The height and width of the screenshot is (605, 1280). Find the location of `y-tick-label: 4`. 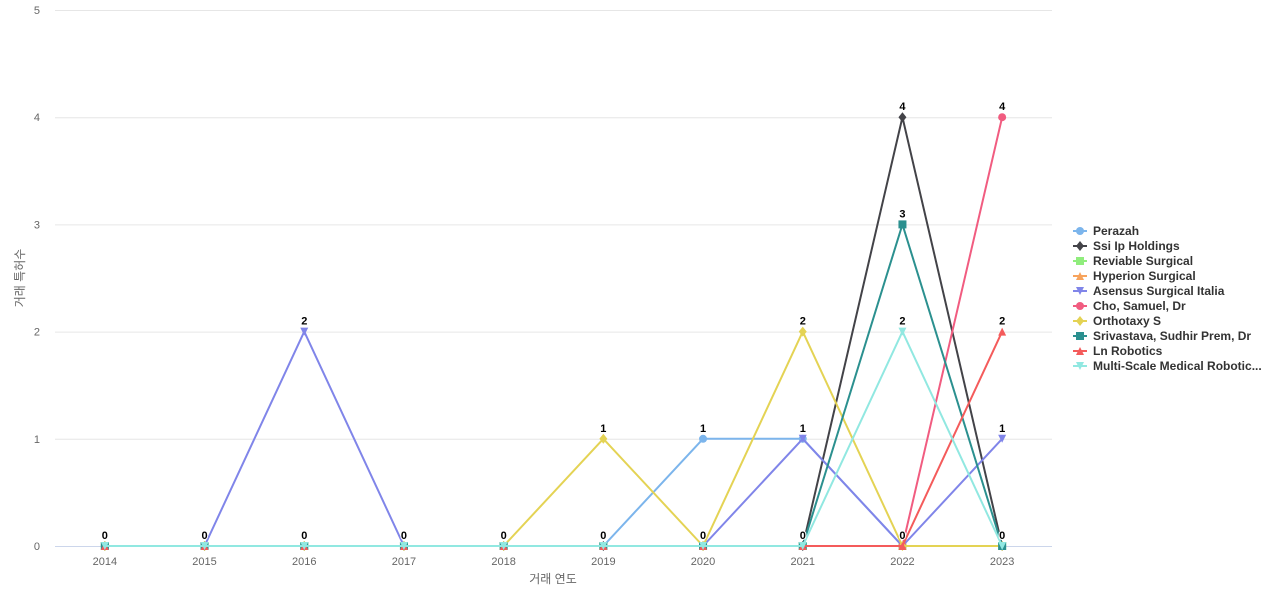

y-tick-label: 4 is located at coordinates (37, 118).